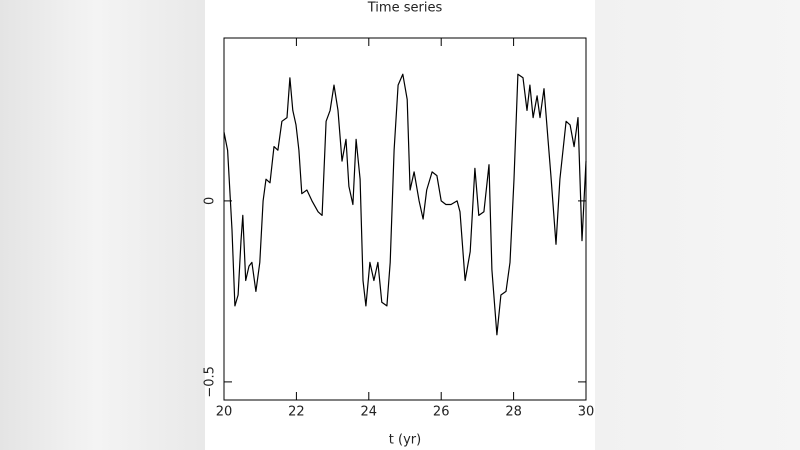  What do you see at coordinates (210, 201) in the screenshot?
I see `y-tick-label: 0` at bounding box center [210, 201].